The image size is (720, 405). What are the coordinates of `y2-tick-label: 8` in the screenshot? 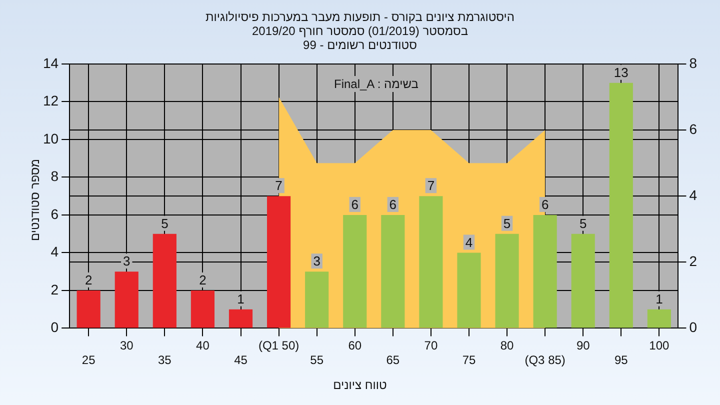 It's located at (693, 62).